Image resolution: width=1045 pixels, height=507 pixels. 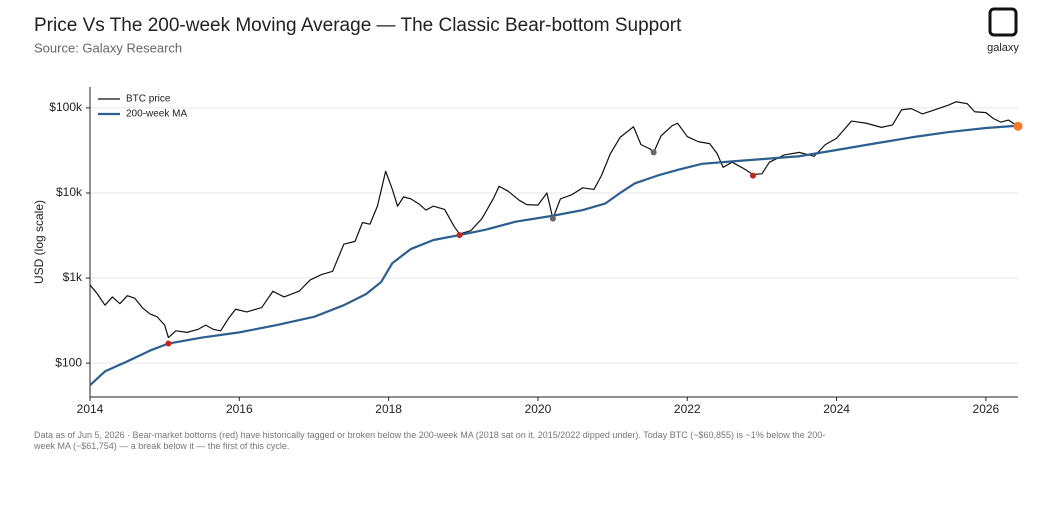 I want to click on x-tick-label: 2016, so click(x=239, y=409).